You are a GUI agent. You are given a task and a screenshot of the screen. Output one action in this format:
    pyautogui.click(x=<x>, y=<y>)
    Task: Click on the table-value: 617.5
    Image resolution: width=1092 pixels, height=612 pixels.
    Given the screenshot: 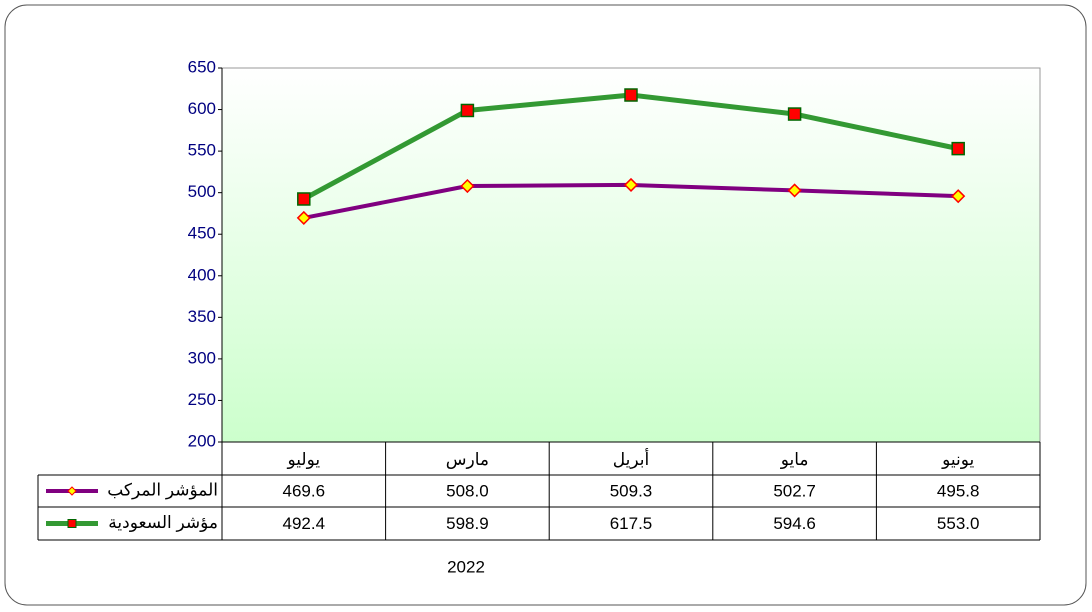 What is the action you would take?
    pyautogui.click(x=631, y=523)
    